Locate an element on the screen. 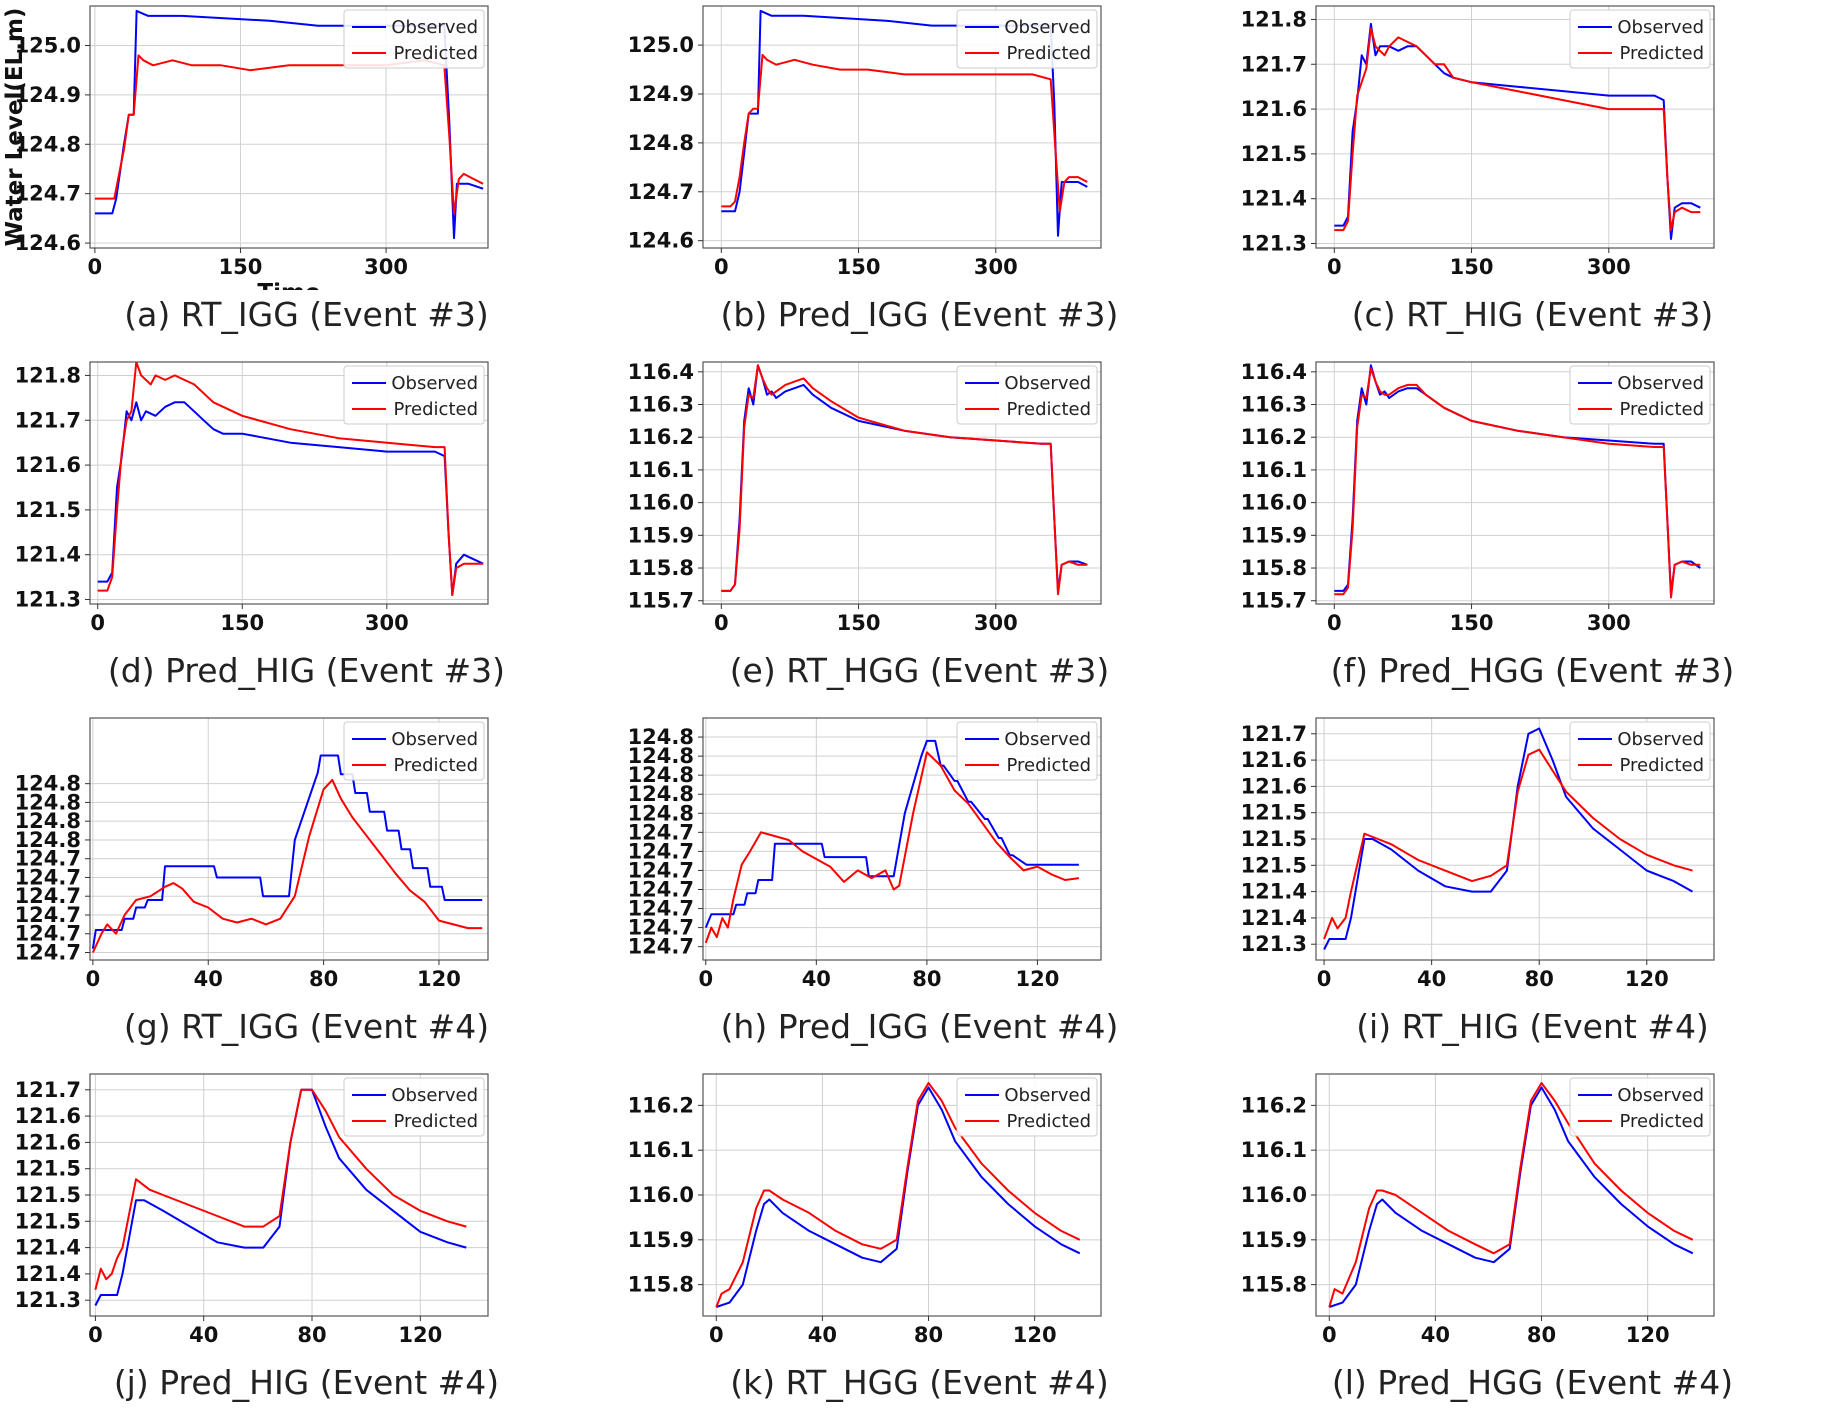  y-tick-label: 124.9 is located at coordinates (48, 95).